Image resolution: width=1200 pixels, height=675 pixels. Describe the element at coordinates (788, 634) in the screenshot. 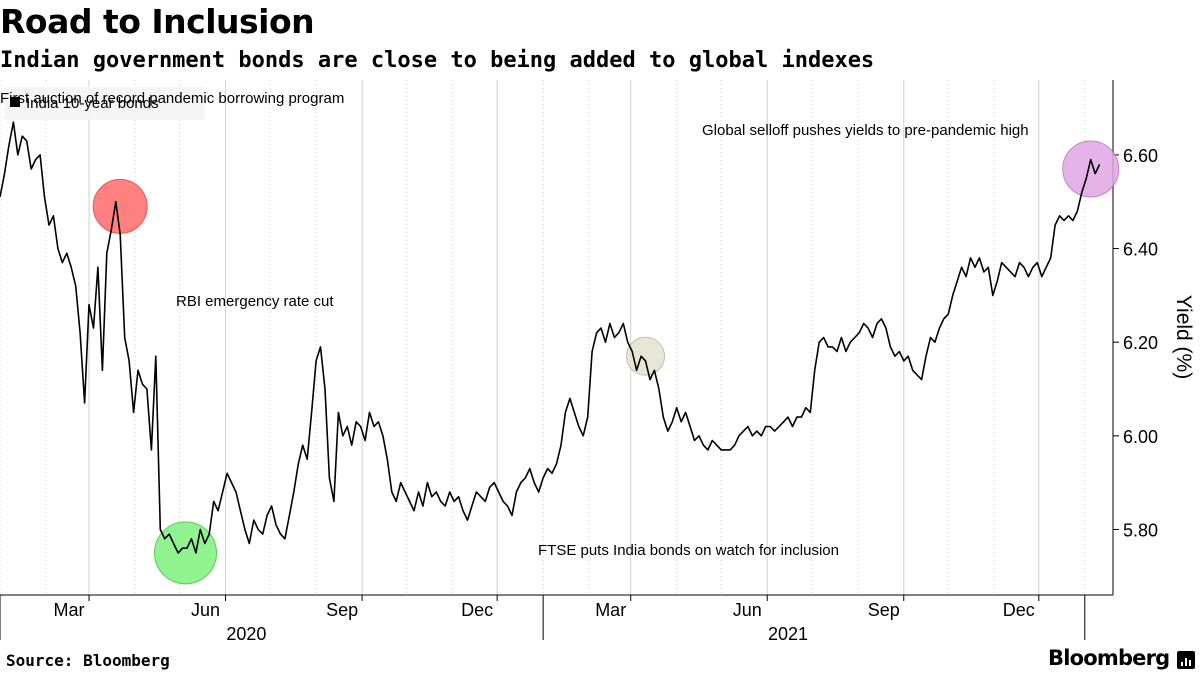

I see `year-label: 2021` at that location.